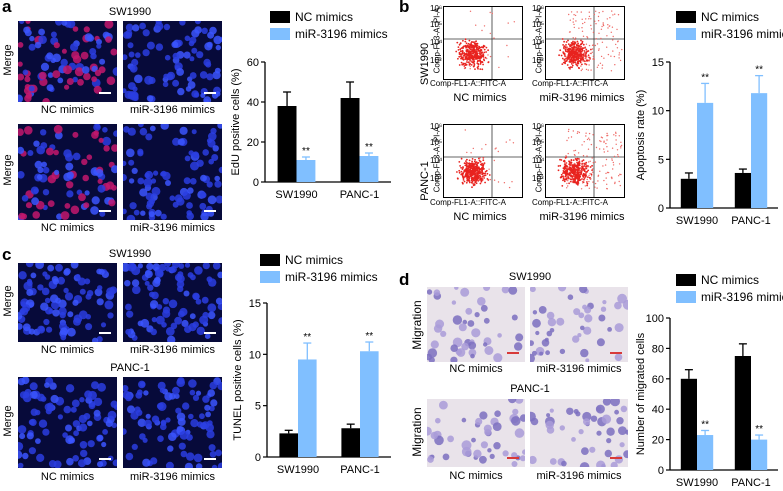 The height and width of the screenshot is (491, 783). Describe the element at coordinates (436, 160) in the screenshot. I see `flow-tick-11: 10⁴` at that location.